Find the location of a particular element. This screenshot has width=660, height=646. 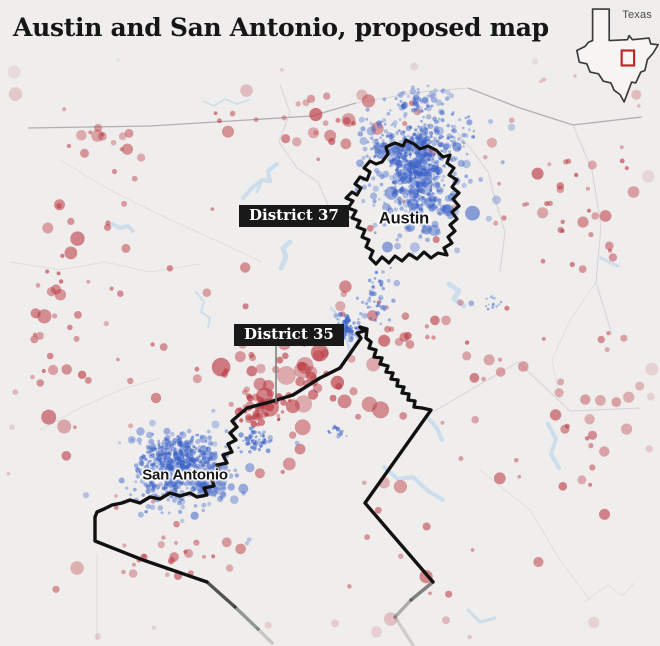

texas-inset-svg is located at coordinates (617, 55).